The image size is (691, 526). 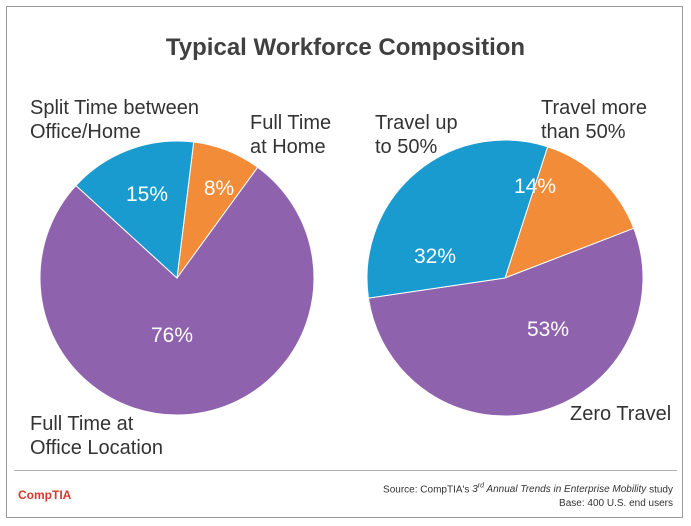 What do you see at coordinates (535, 186) in the screenshot?
I see `pct-travel-more-50: 14%` at bounding box center [535, 186].